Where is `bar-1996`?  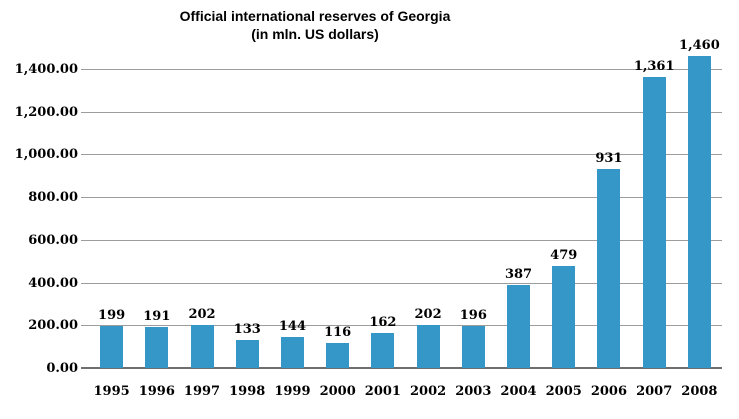 bar-1996 is located at coordinates (157, 347).